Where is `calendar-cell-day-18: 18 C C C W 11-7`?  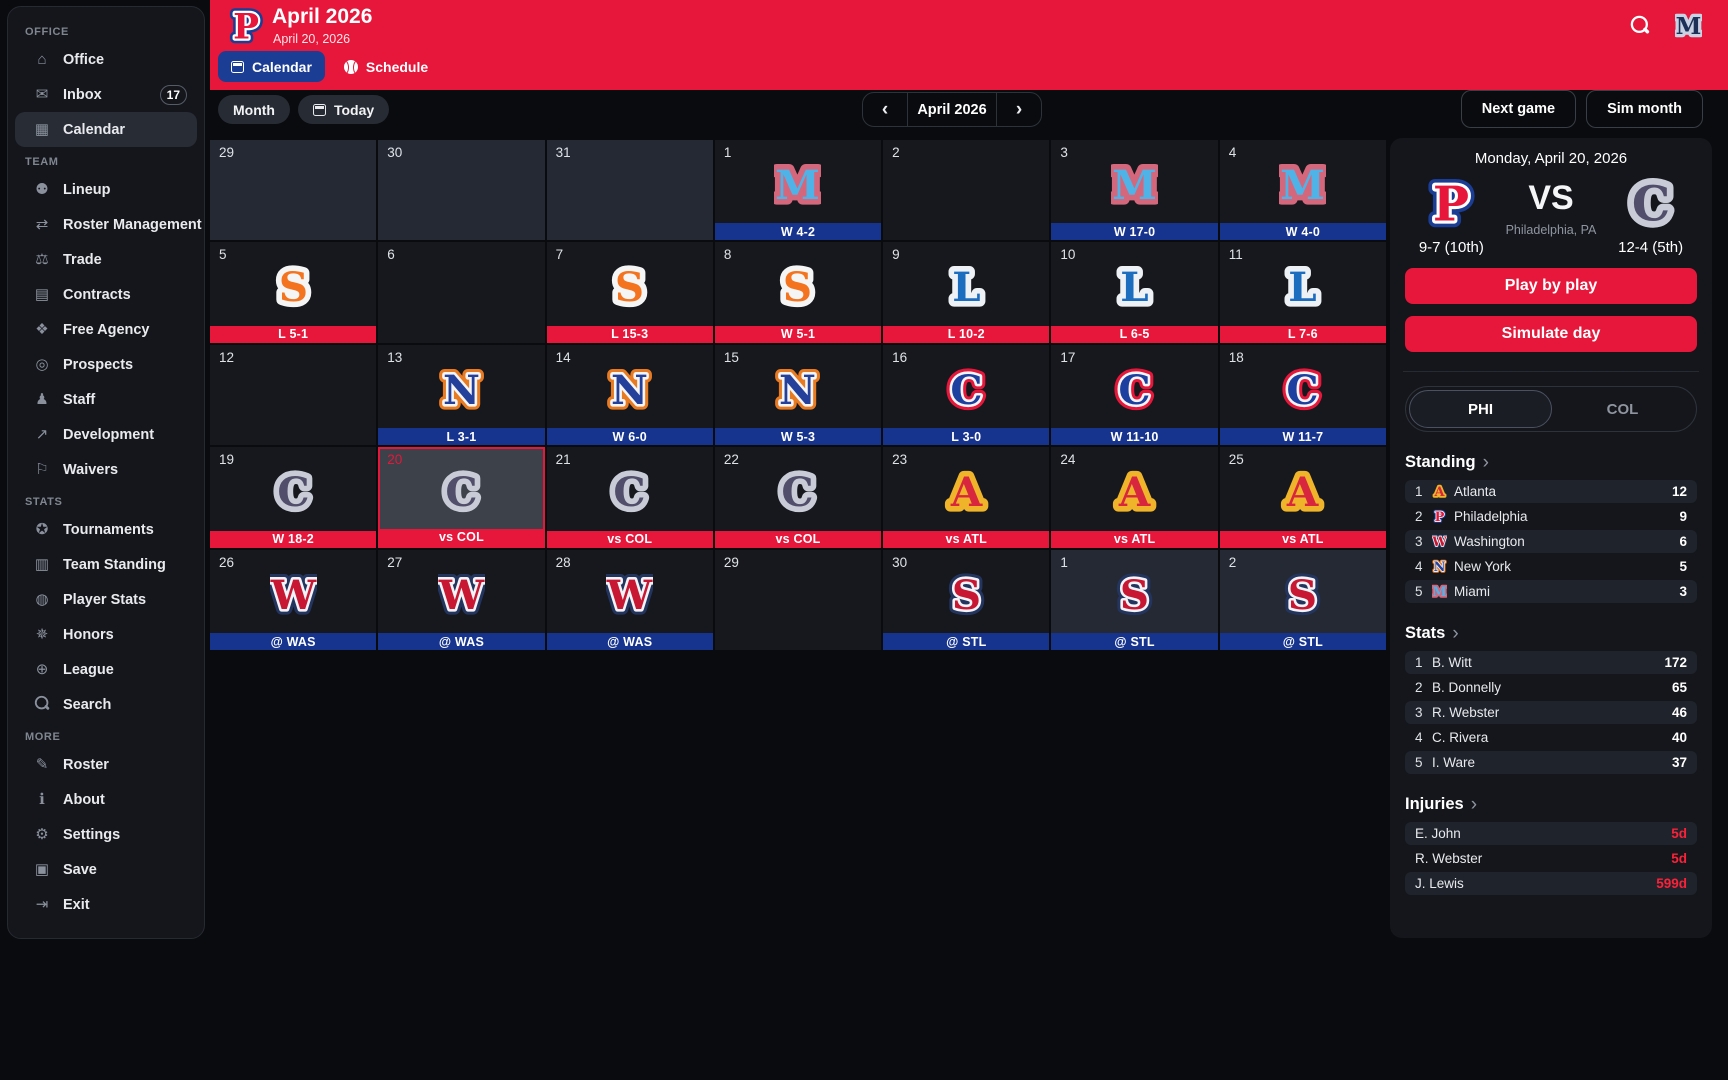 calendar-cell-day-18: 18 C C C W 11-7 is located at coordinates (1302, 395).